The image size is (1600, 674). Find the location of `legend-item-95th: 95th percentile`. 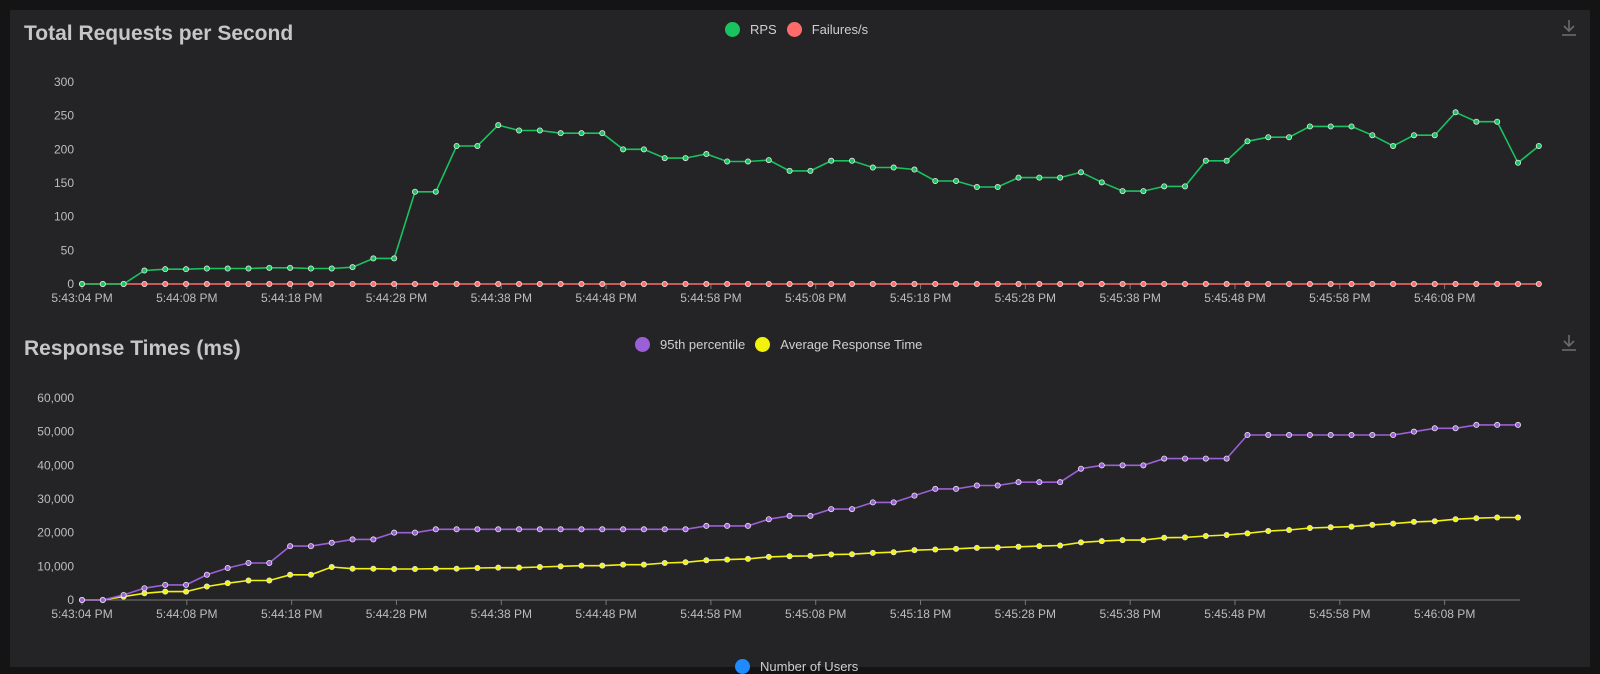

legend-item-95th: 95th percentile is located at coordinates (690, 344).